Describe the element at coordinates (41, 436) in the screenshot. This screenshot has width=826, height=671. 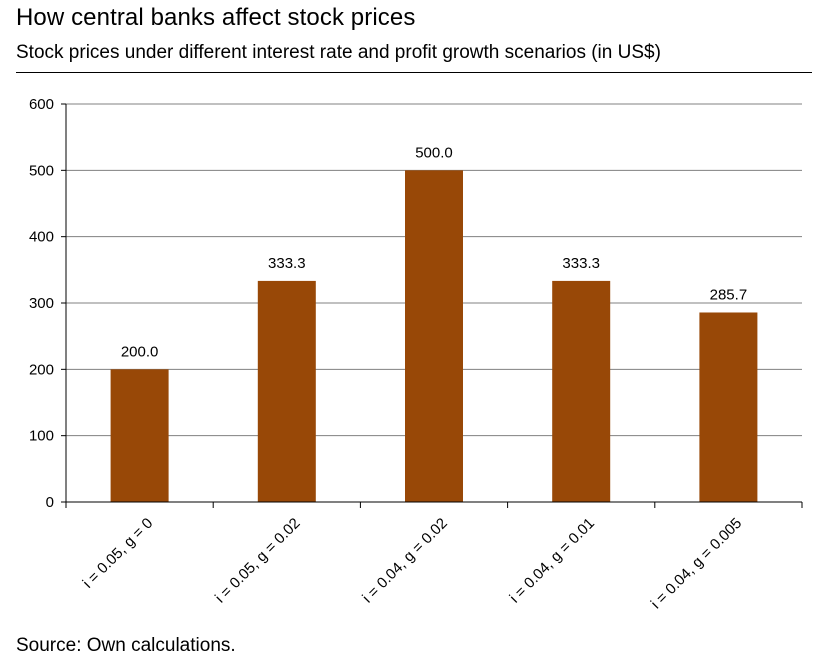
I see `y-tick-label: 100` at that location.